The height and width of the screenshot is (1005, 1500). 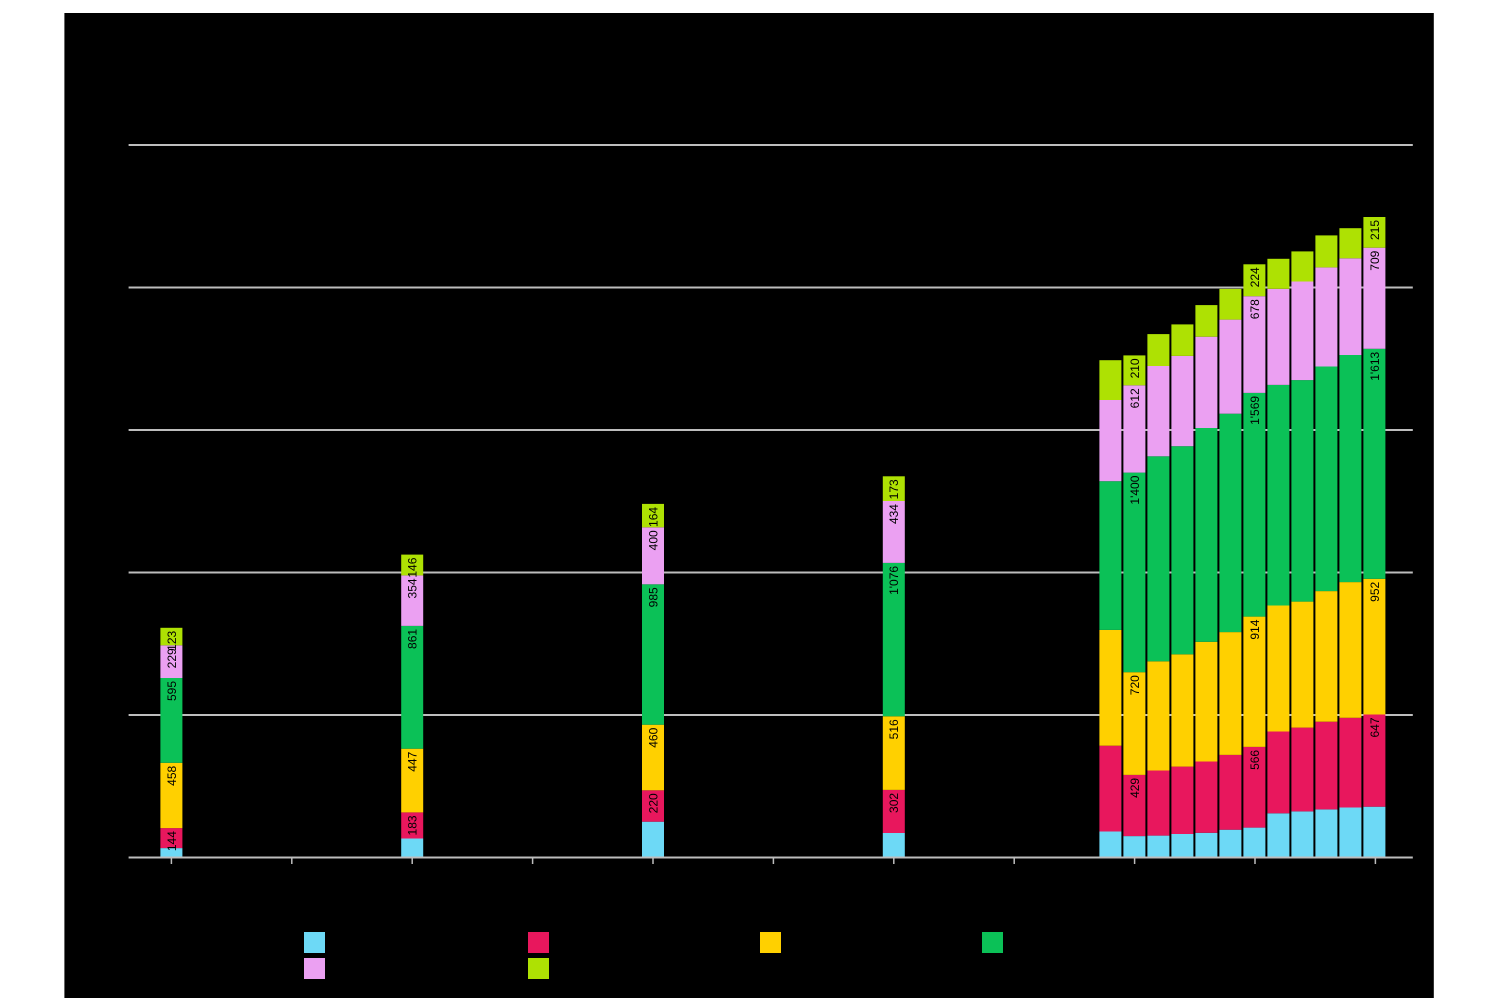 I want to click on svg-text: 429, so click(x=1135, y=788).